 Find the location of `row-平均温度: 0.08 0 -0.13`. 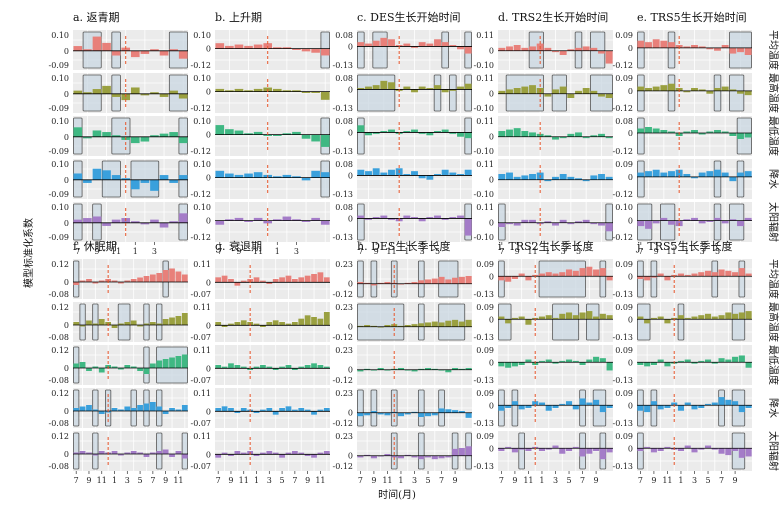

row-平均温度: 0.08 0 -0.13 is located at coordinates (402, 50).